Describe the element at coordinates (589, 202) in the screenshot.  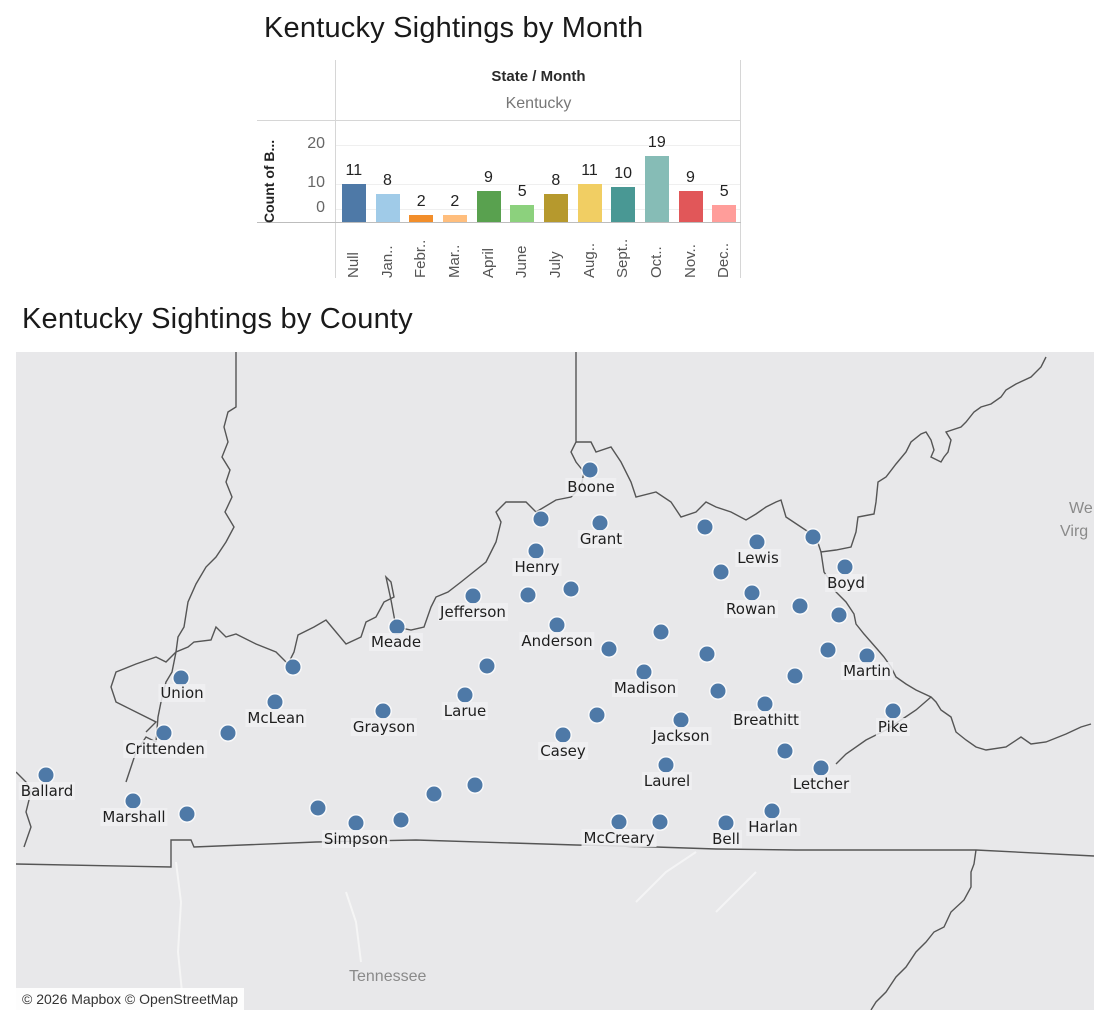
I see `bar-aug` at that location.